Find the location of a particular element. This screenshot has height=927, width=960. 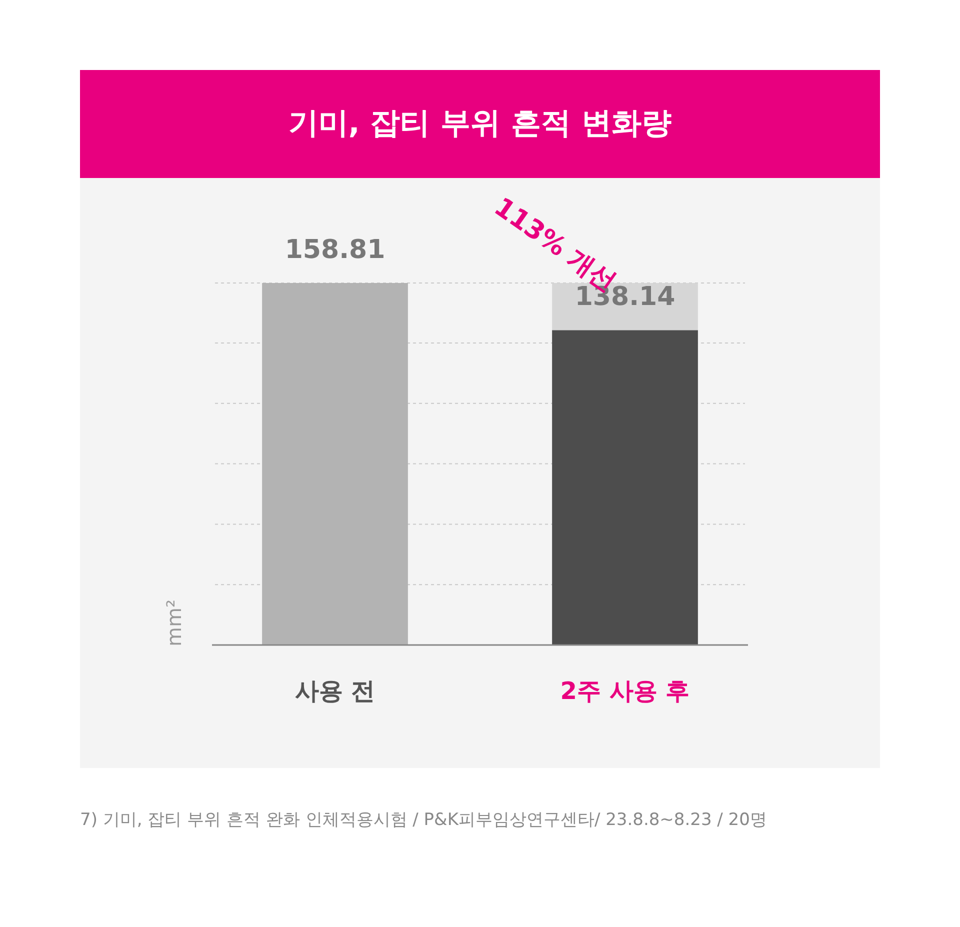

text: 7) 기미, 잡티 부위 흔적 완화 인체적용시험 / P&K피부임상연구센타/ 23.8.8~8.23 / 20명 is located at coordinates (423, 820).